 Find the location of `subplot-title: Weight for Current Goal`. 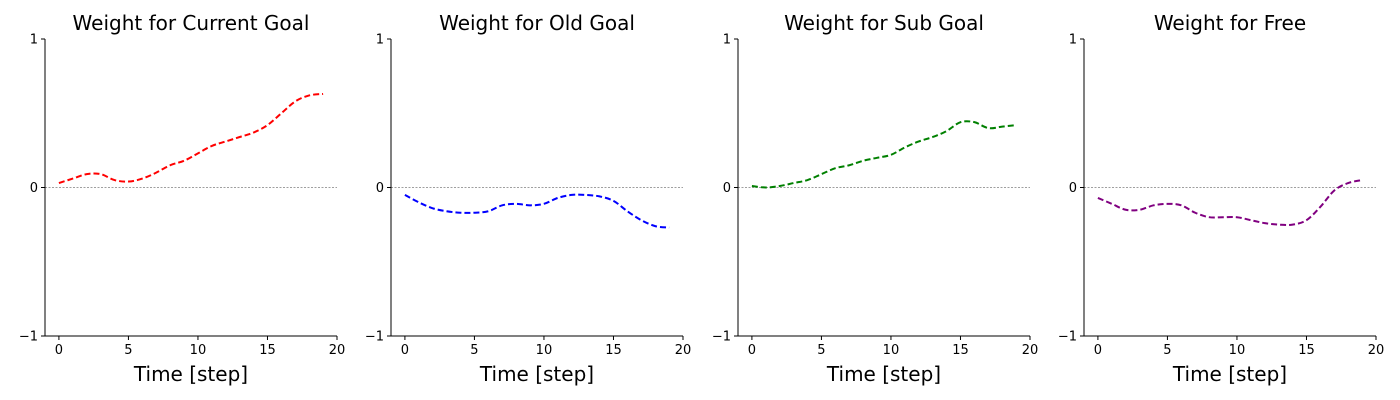

subplot-title: Weight for Current Goal is located at coordinates (191, 23).